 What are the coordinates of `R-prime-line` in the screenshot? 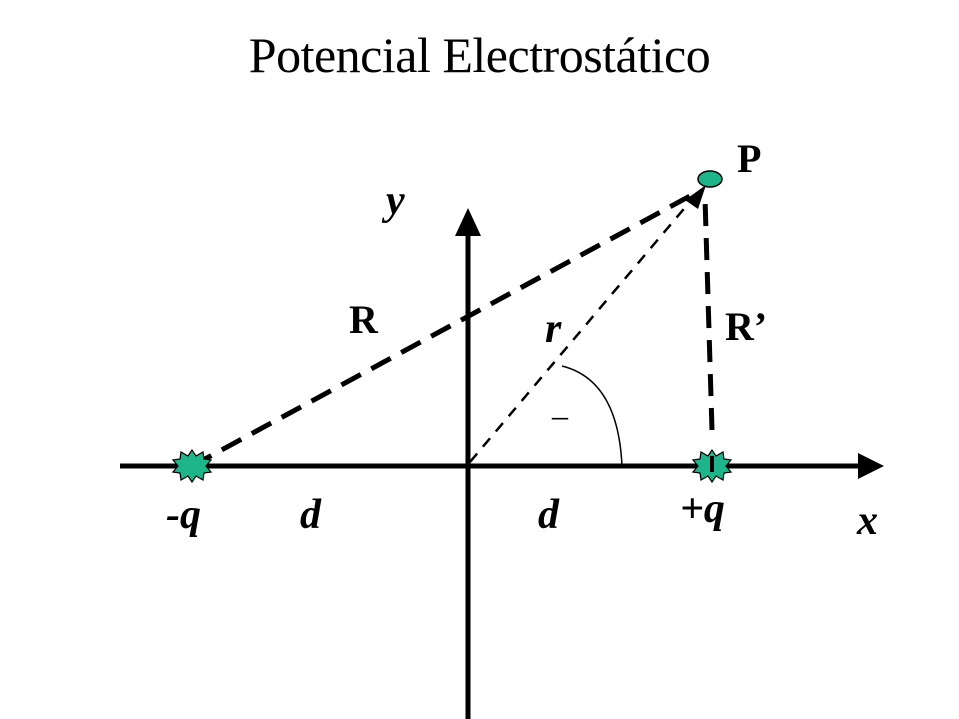 It's located at (708, 314).